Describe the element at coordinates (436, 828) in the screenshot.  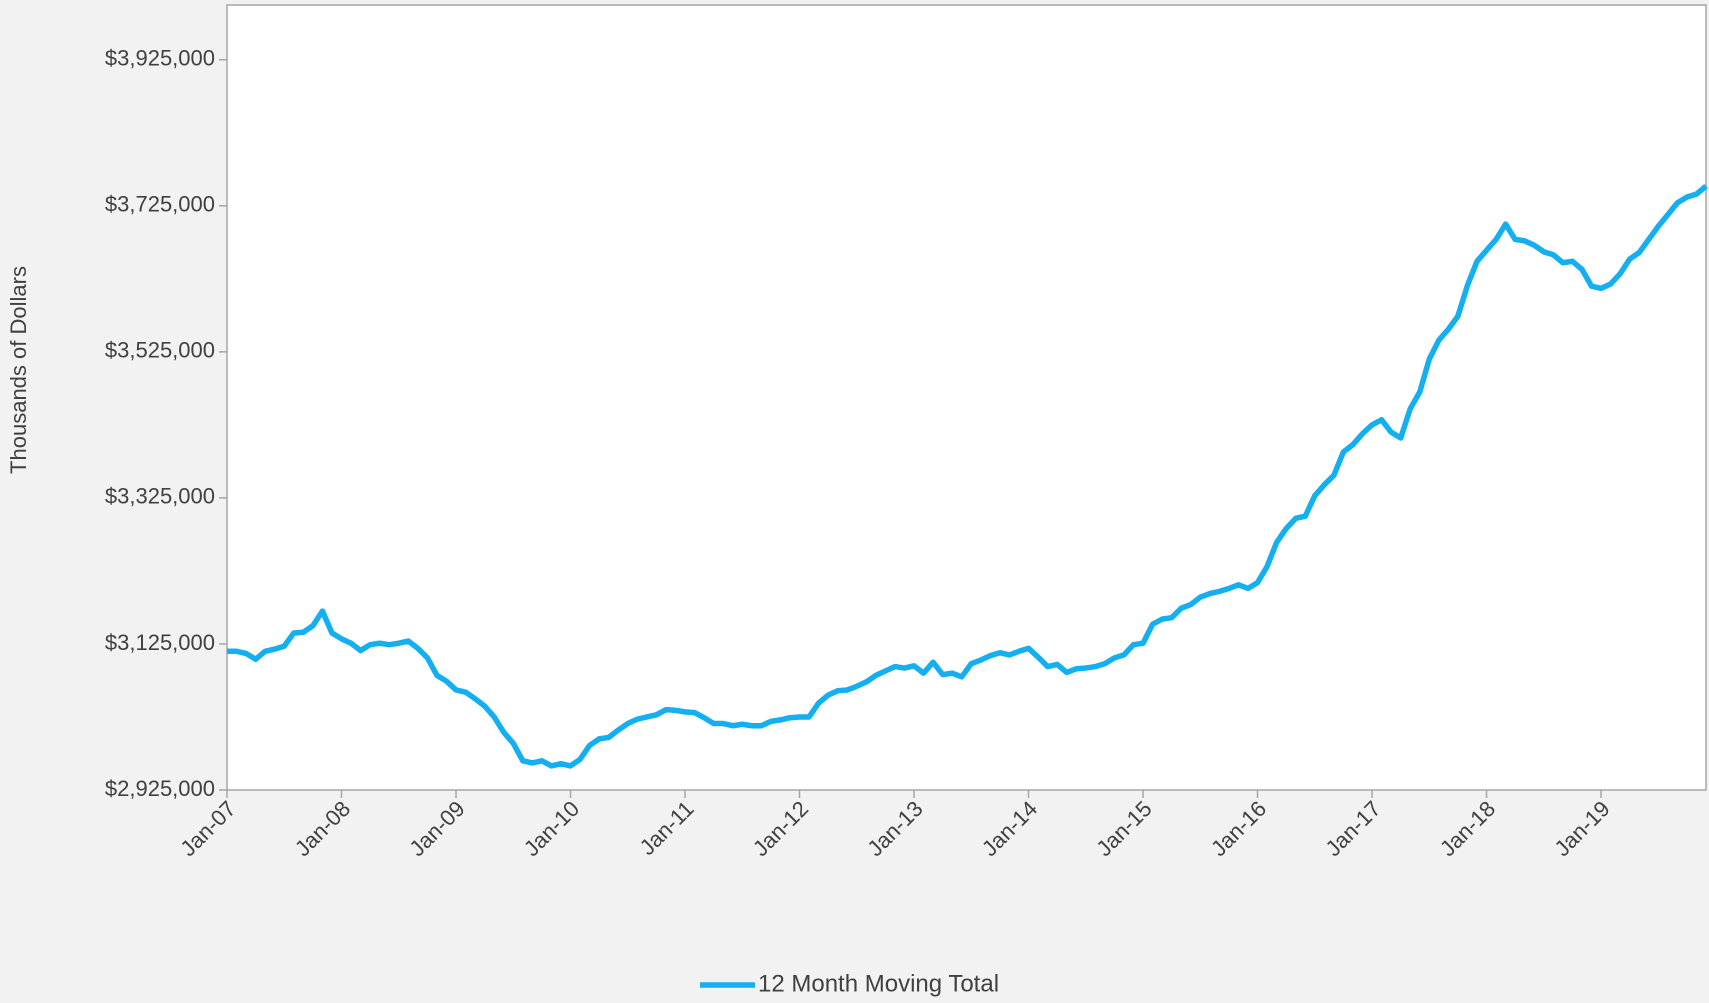
I see `x-tick-label: Jan-09` at that location.